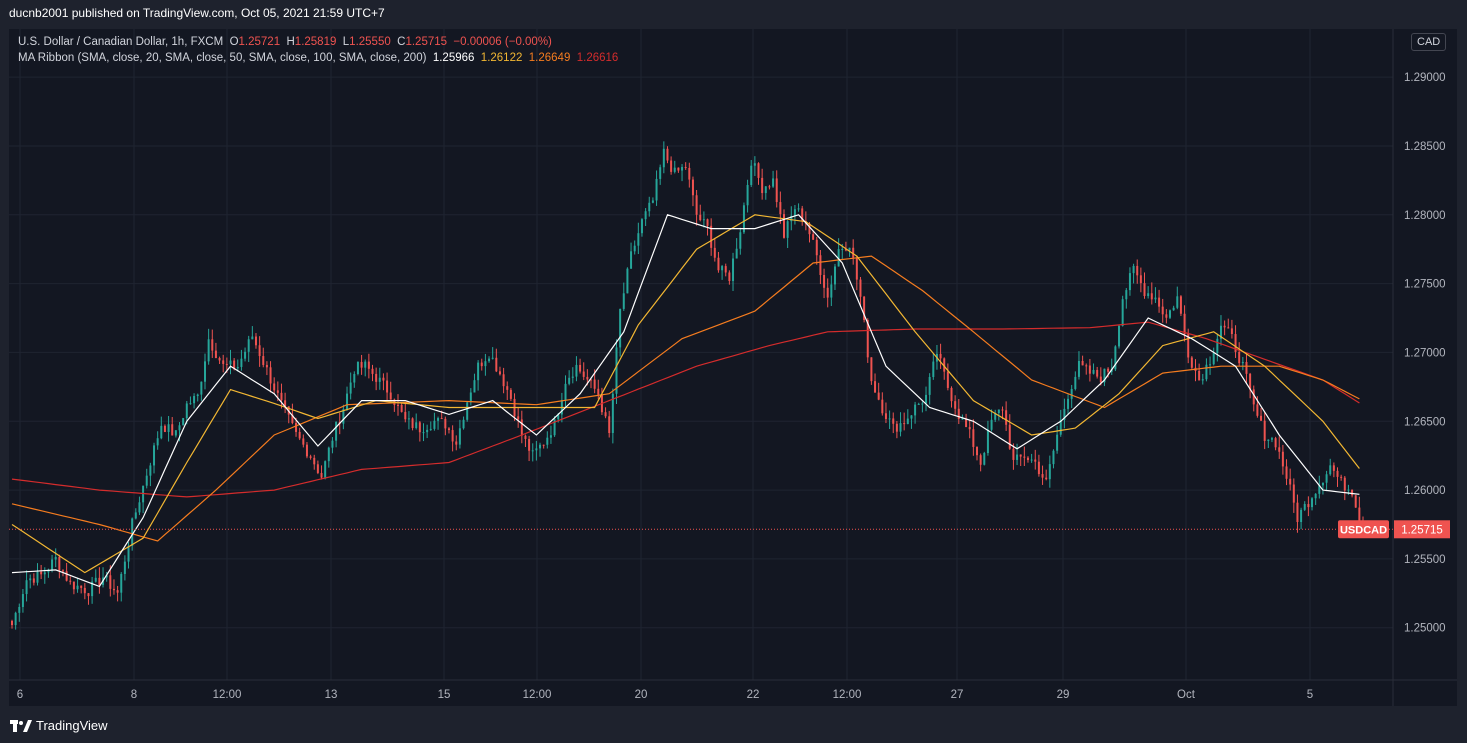 This screenshot has width=1467, height=743. What do you see at coordinates (597, 58) in the screenshot?
I see `ma200-value: 1.26616` at bounding box center [597, 58].